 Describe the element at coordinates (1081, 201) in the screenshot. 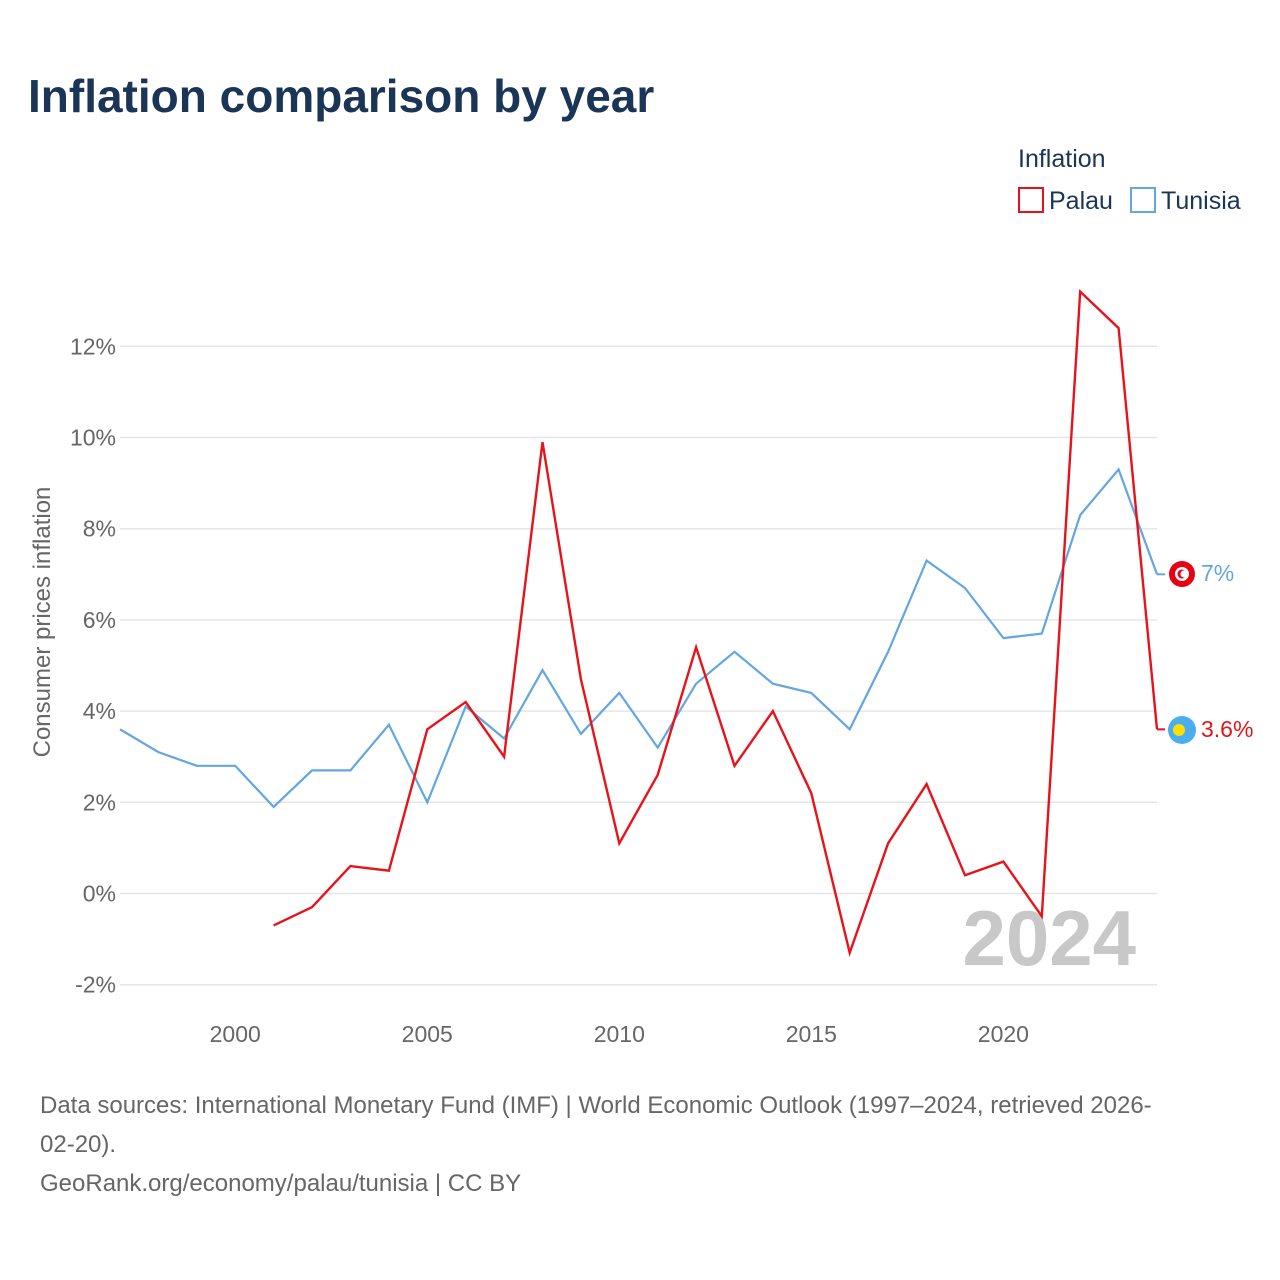

I see `legend-label-palau: Palau` at that location.